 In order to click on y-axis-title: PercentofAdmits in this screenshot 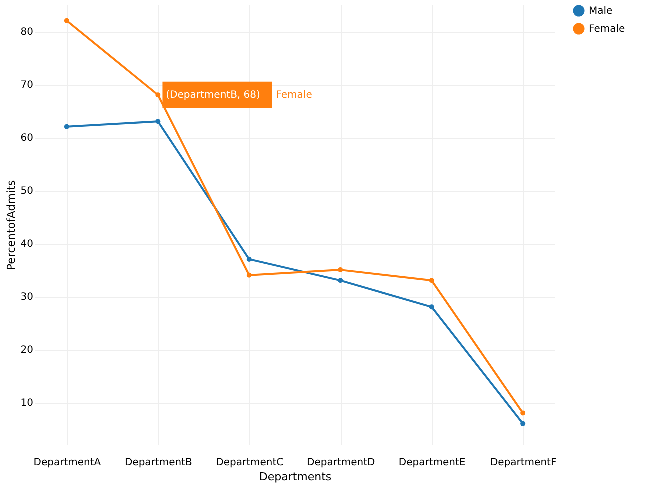, I will do `click(11, 225)`.